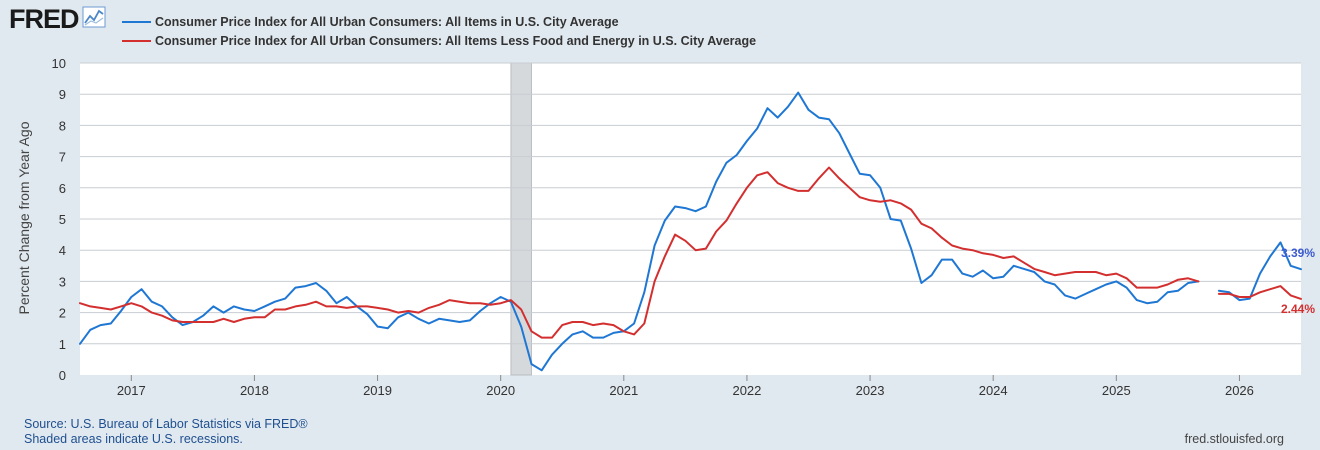  What do you see at coordinates (623, 390) in the screenshot?
I see `x-tick-label: 2021` at bounding box center [623, 390].